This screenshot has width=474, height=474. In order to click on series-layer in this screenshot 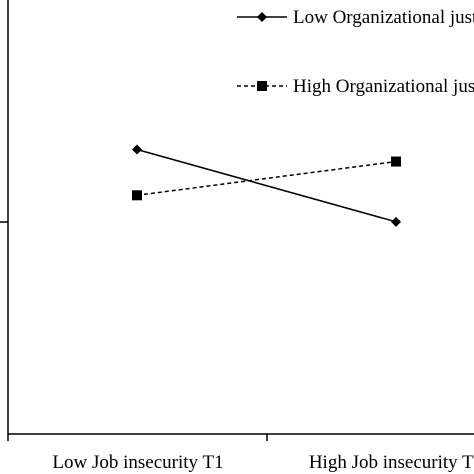, I will do `click(266, 185)`.